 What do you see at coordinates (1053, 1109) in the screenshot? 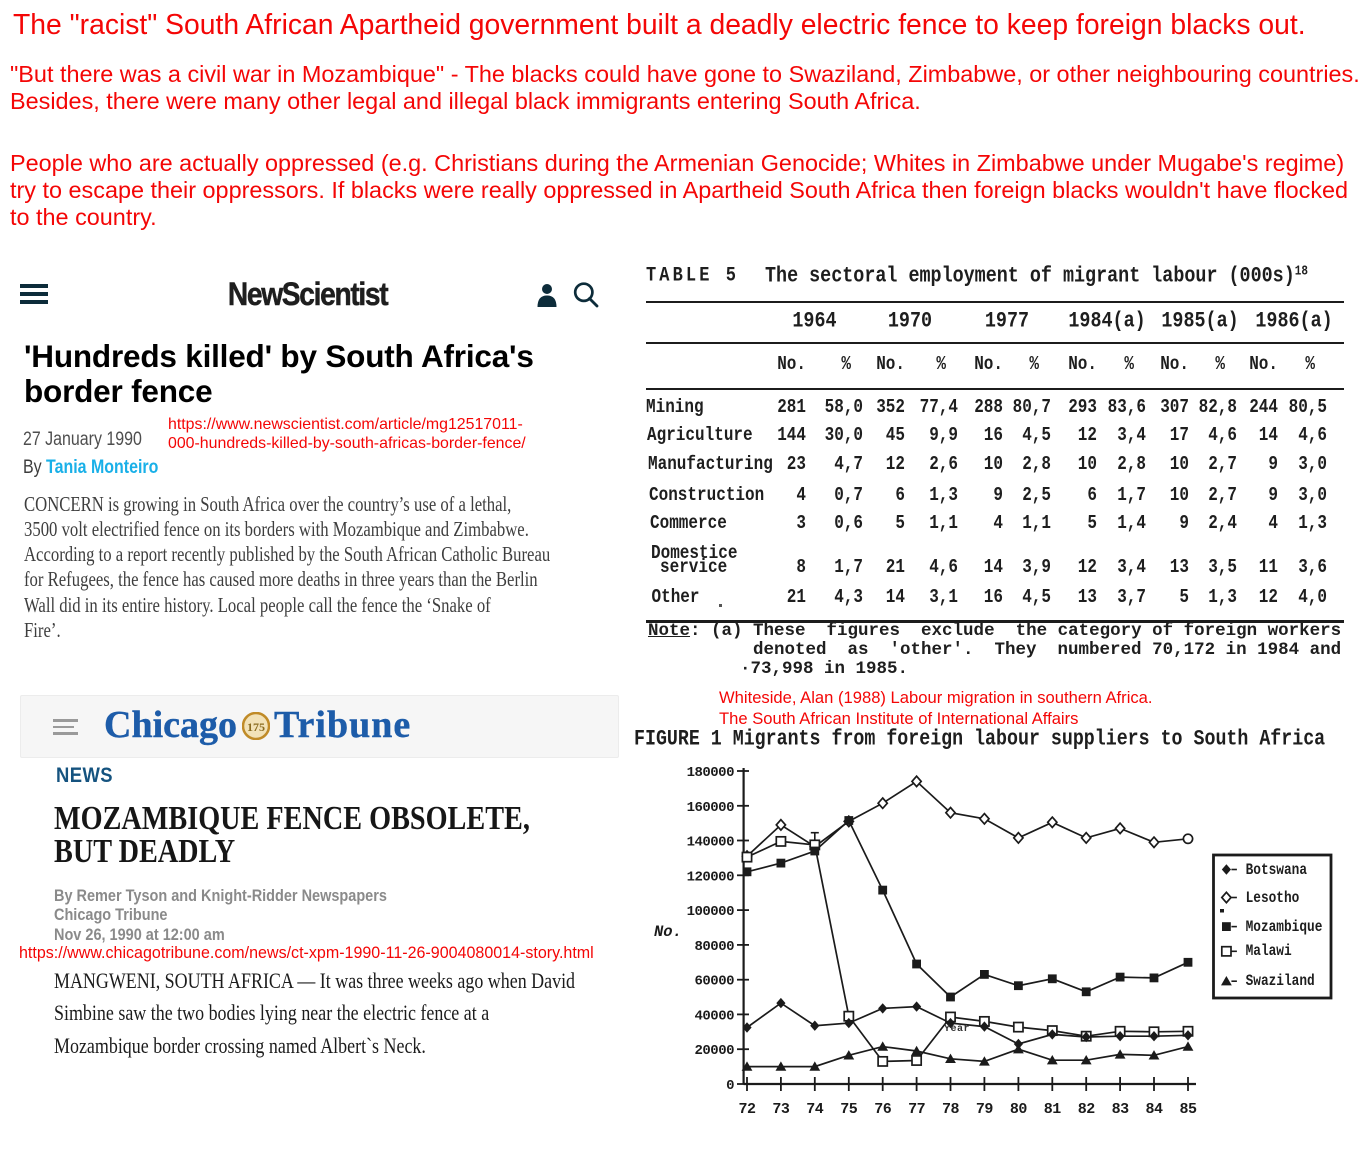
I see `svg-text: 81` at bounding box center [1053, 1109].